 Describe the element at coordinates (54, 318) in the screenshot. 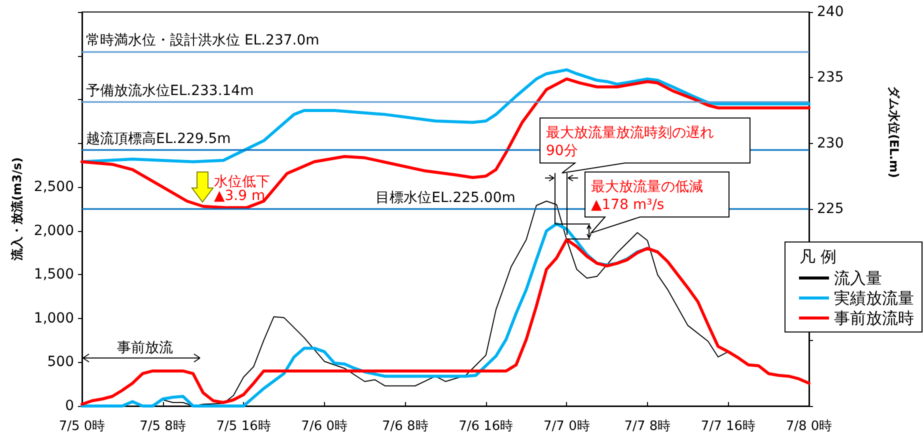

I see `y-tick-label: 1,000` at that location.